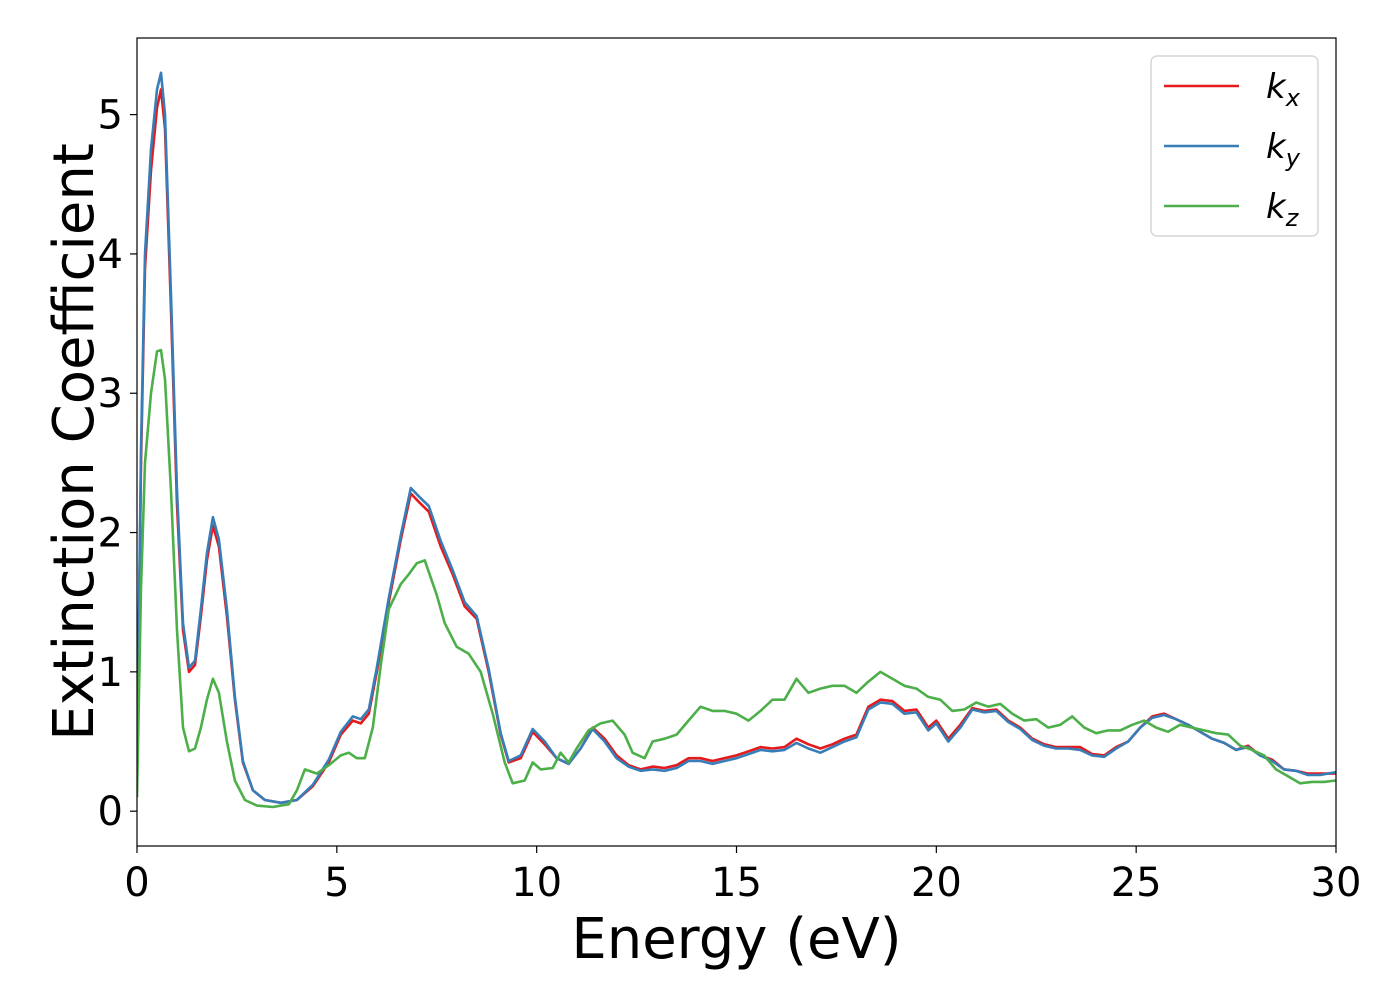 The width and height of the screenshot is (1400, 1000). Describe the element at coordinates (110, 394) in the screenshot. I see `y-tick-label: 3` at that location.